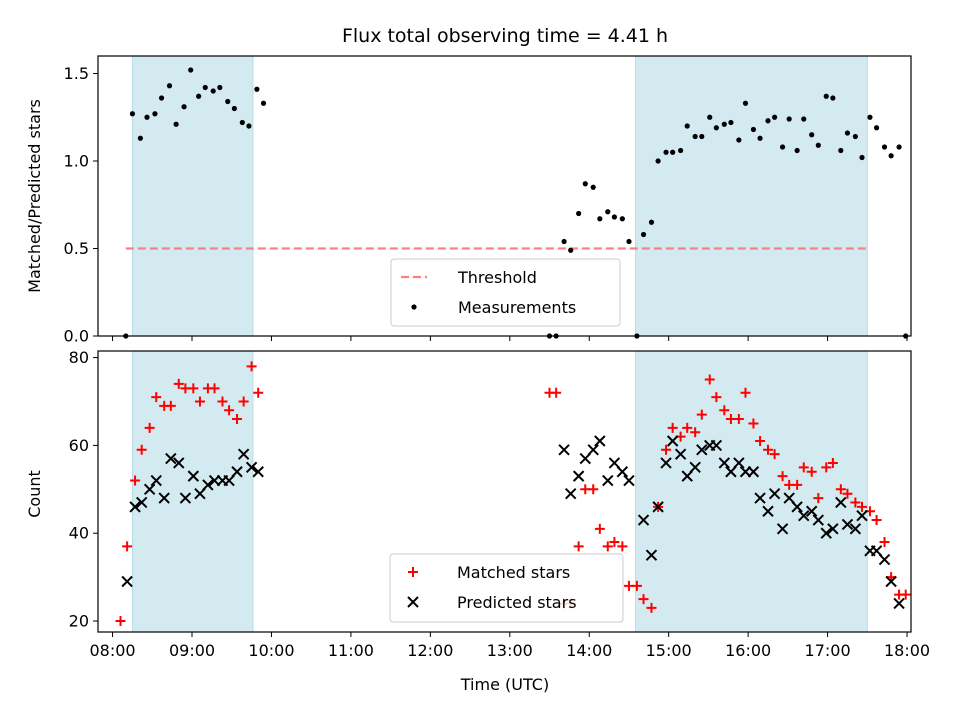 This screenshot has width=960, height=720. What do you see at coordinates (513, 572) in the screenshot?
I see `legend-label: Matched stars` at bounding box center [513, 572].